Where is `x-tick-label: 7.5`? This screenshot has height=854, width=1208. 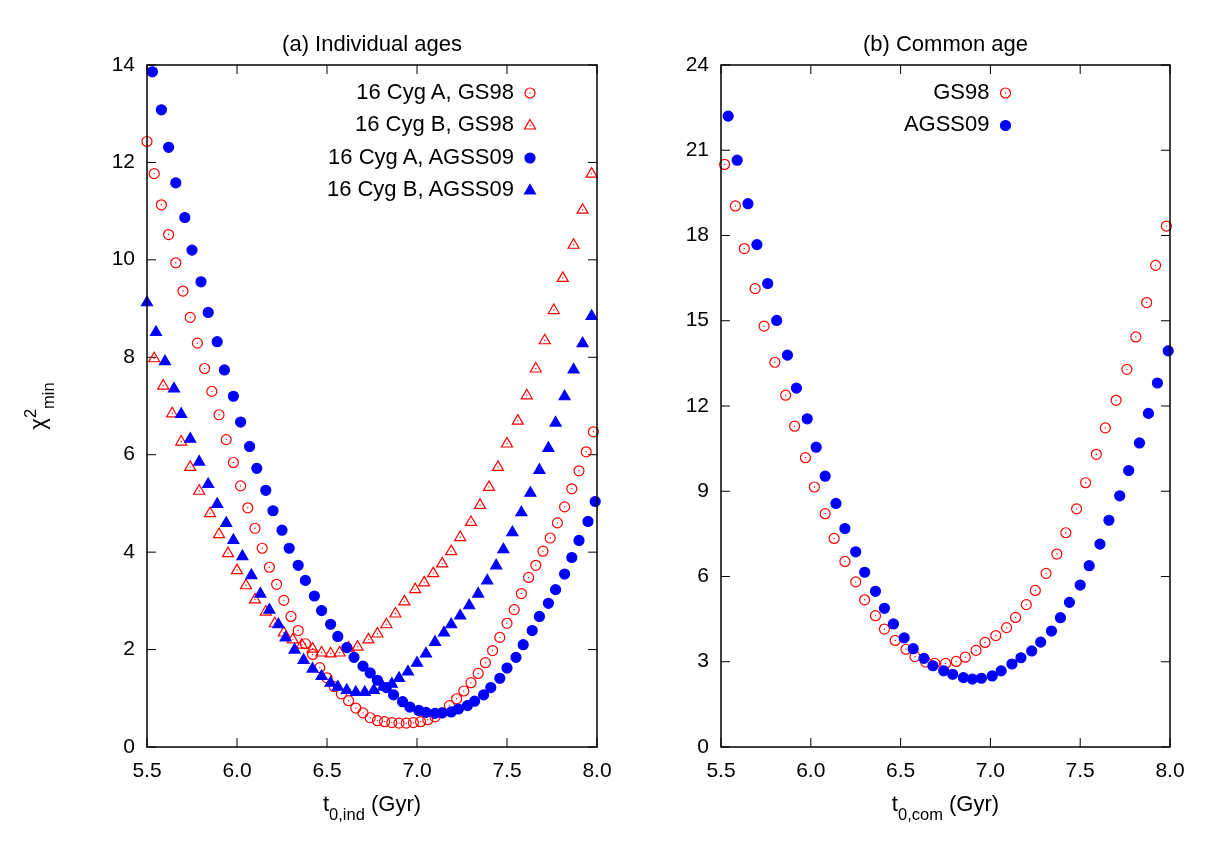
x-tick-label: 7.5 is located at coordinates (507, 769).